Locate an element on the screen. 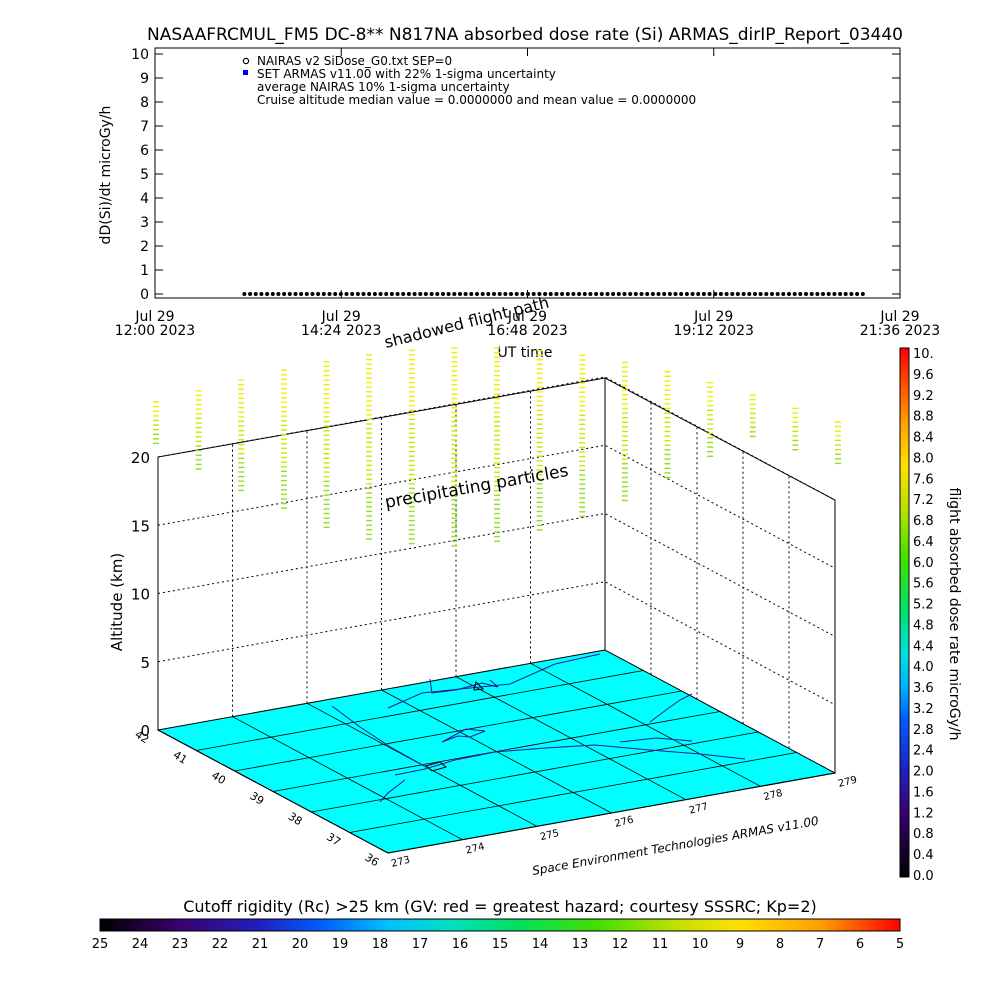  latitude-tick-label: 39 is located at coordinates (256, 798).